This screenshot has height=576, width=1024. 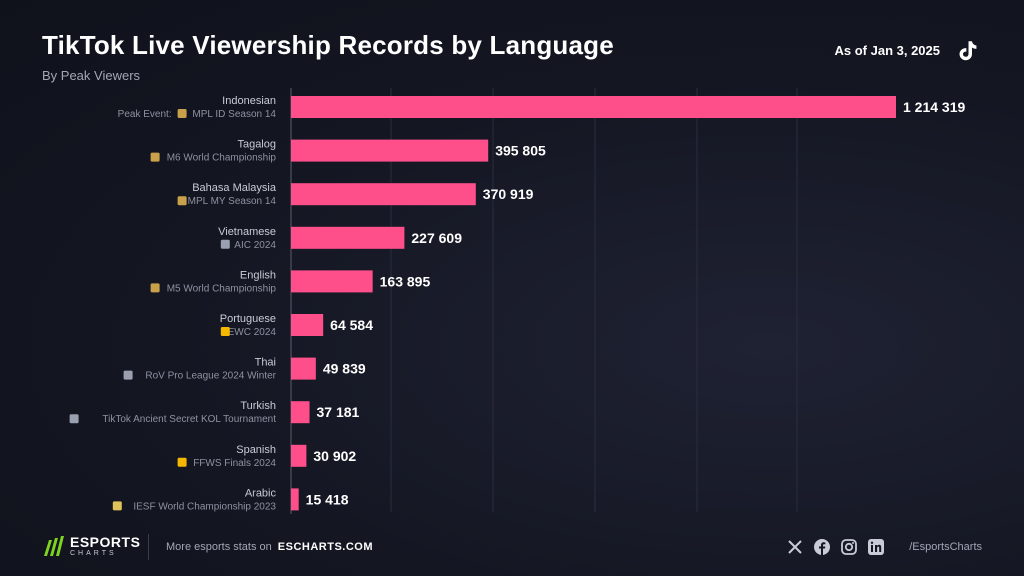 What do you see at coordinates (91, 75) in the screenshot?
I see `chart-subtitle: By Peak Viewers` at bounding box center [91, 75].